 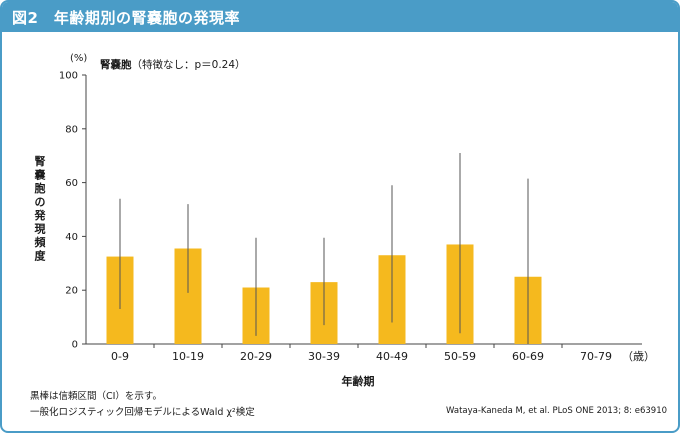 I want to click on figure-header: 図2 年齢期別の腎嚢胞の発現率, so click(x=340, y=17).